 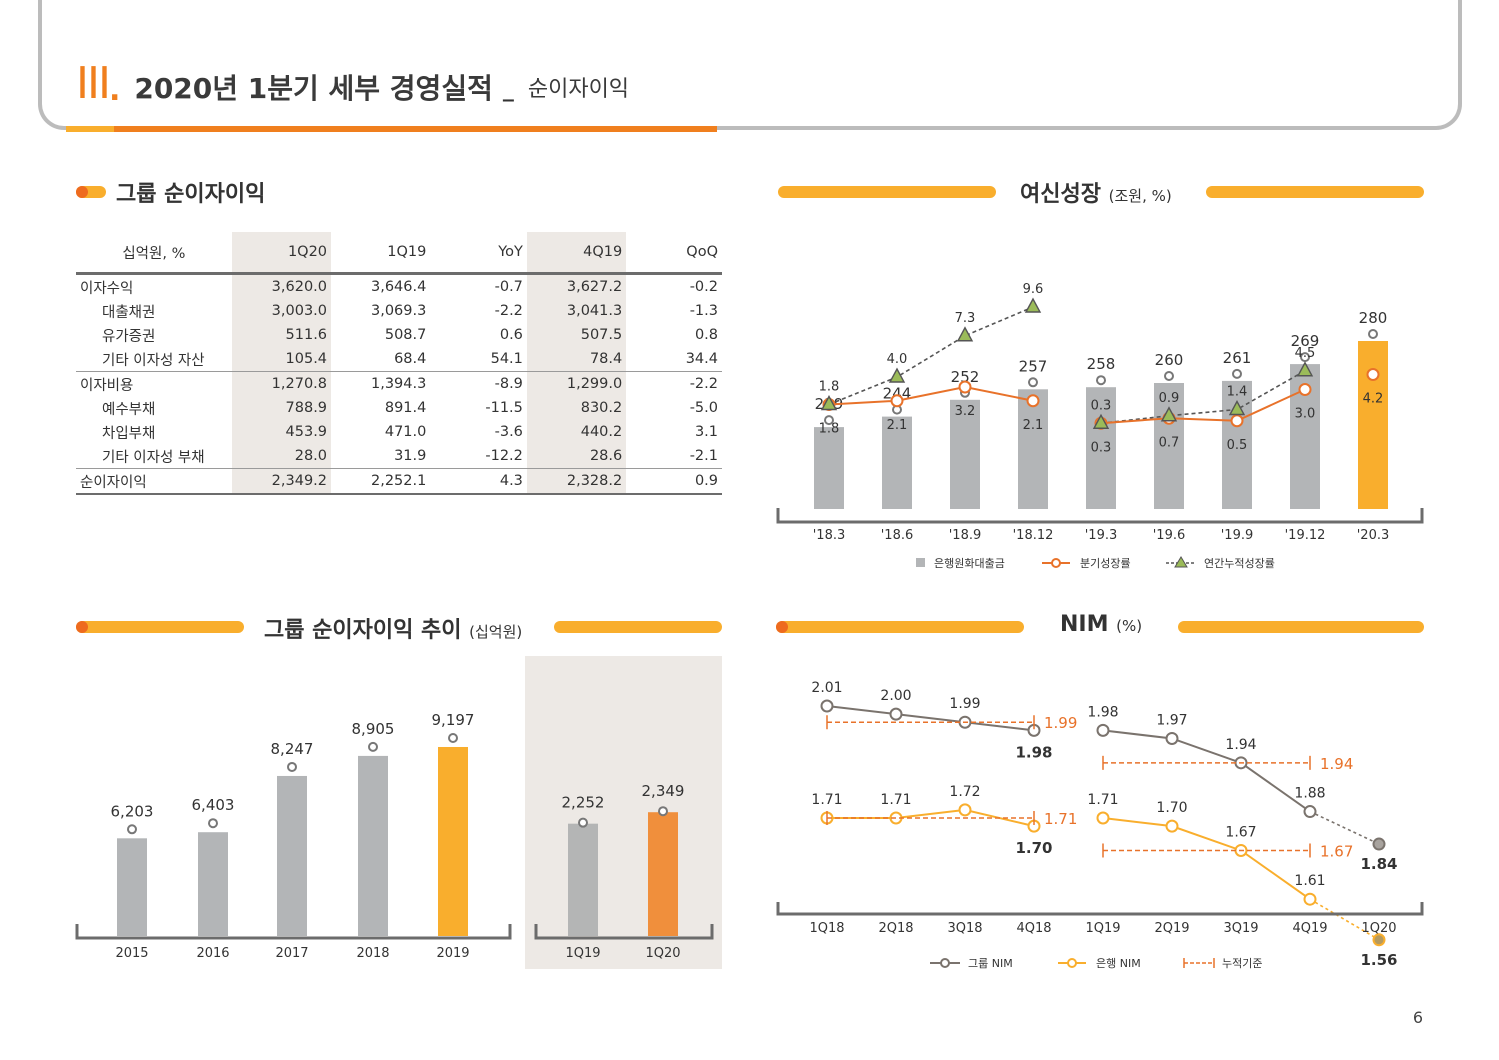 What do you see at coordinates (1171, 928) in the screenshot?
I see `nim-x-tick: 2Q19` at bounding box center [1171, 928].